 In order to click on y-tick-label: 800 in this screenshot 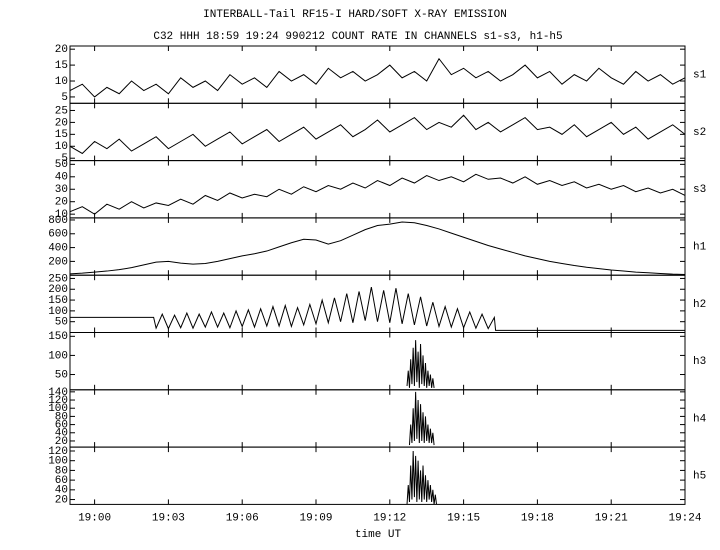, I will do `click(58, 221)`.